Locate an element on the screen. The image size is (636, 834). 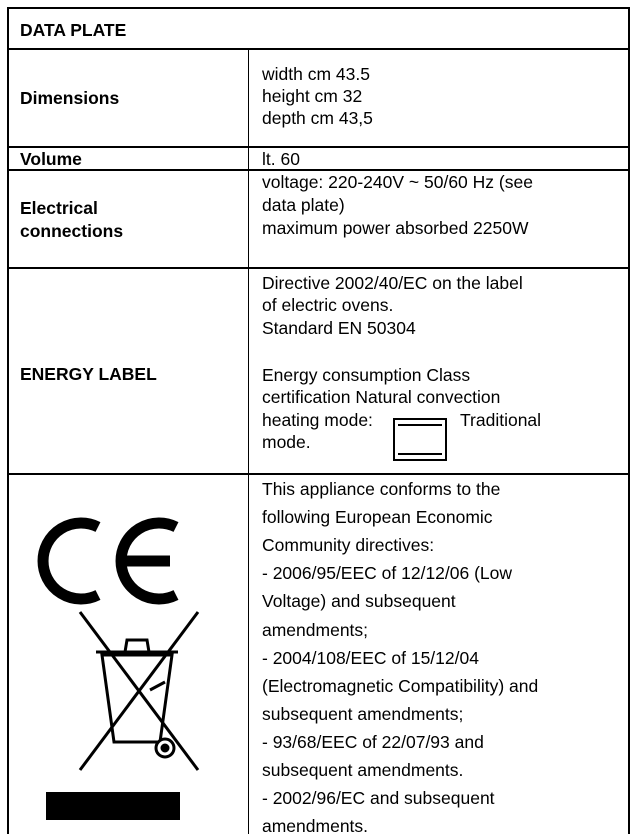
row-text: Directive 2002/40/EC on the label is located at coordinates (392, 283).